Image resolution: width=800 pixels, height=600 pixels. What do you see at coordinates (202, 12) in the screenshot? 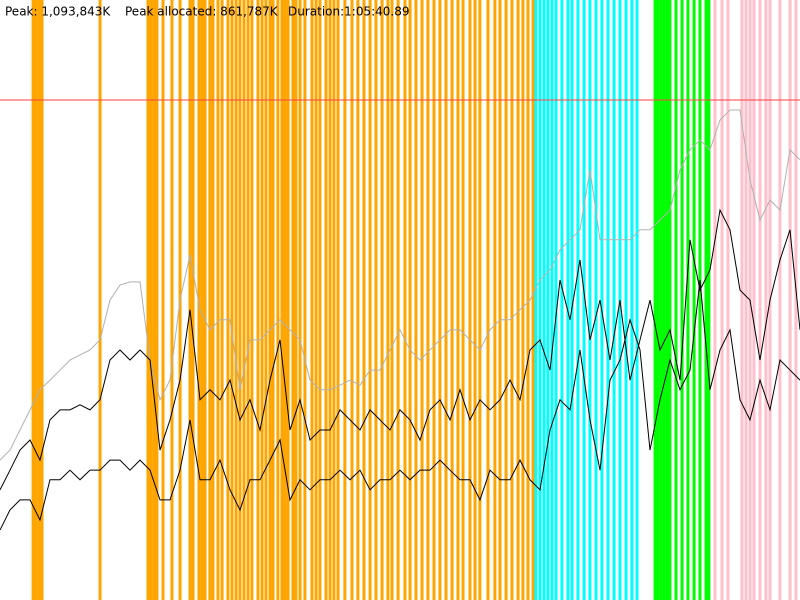
I see `peak-allocated-stat: Peak allocated: 861,787K` at bounding box center [202, 12].